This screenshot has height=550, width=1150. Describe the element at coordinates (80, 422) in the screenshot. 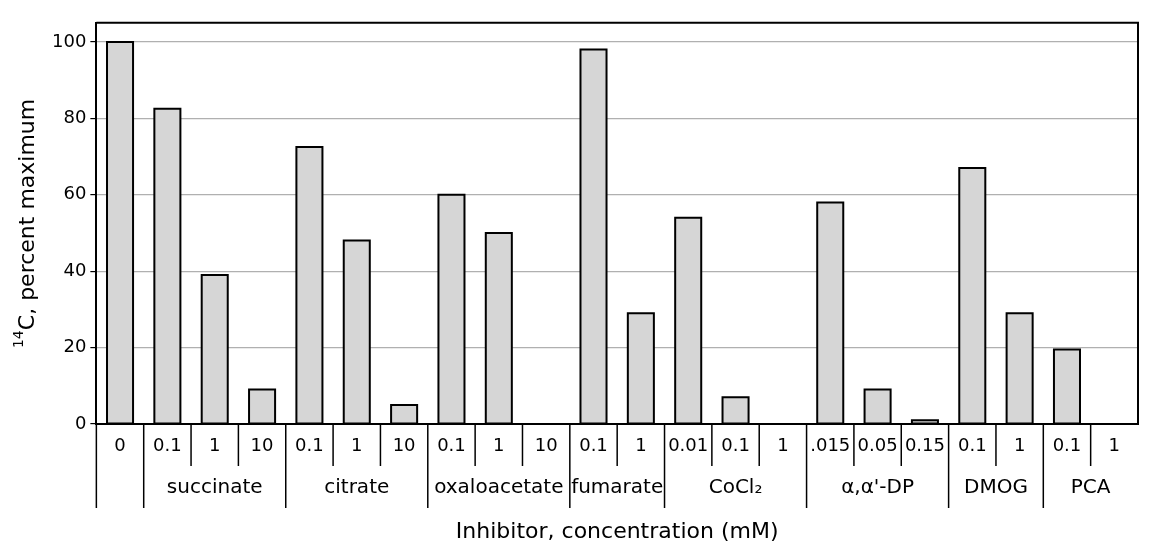

I see `y-tick-label: 0` at that location.